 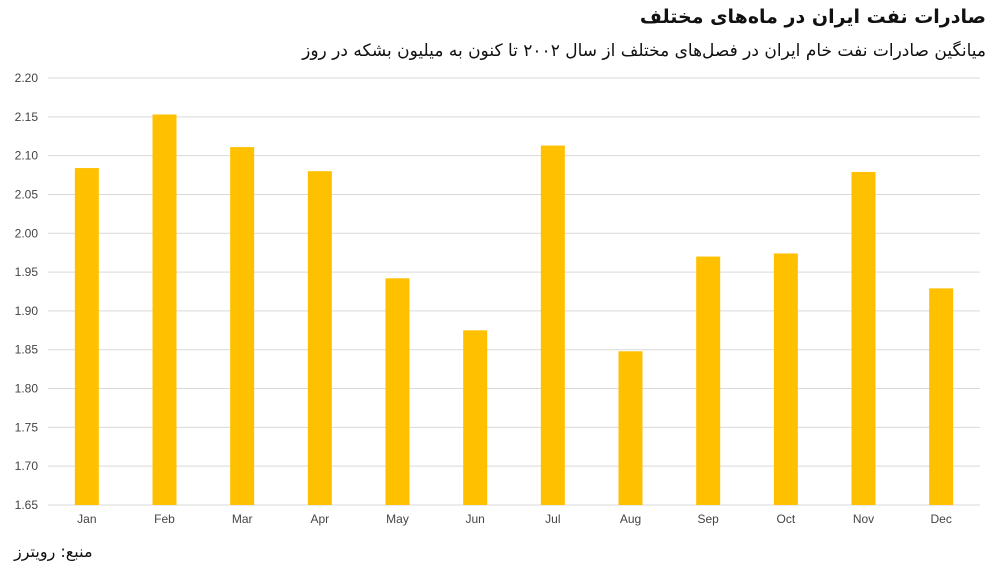 I want to click on bar-may, so click(x=397, y=391).